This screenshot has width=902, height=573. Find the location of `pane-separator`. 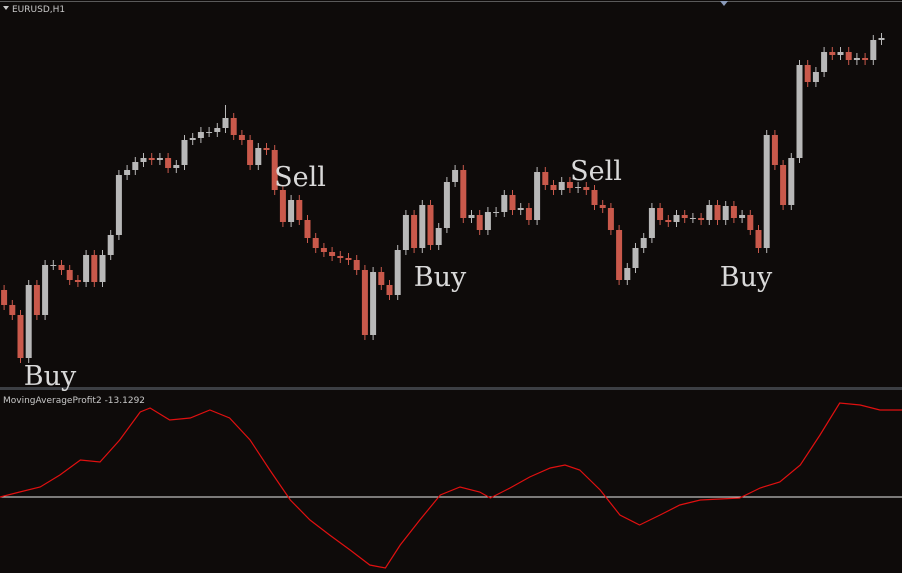

pane-separator is located at coordinates (451, 388).